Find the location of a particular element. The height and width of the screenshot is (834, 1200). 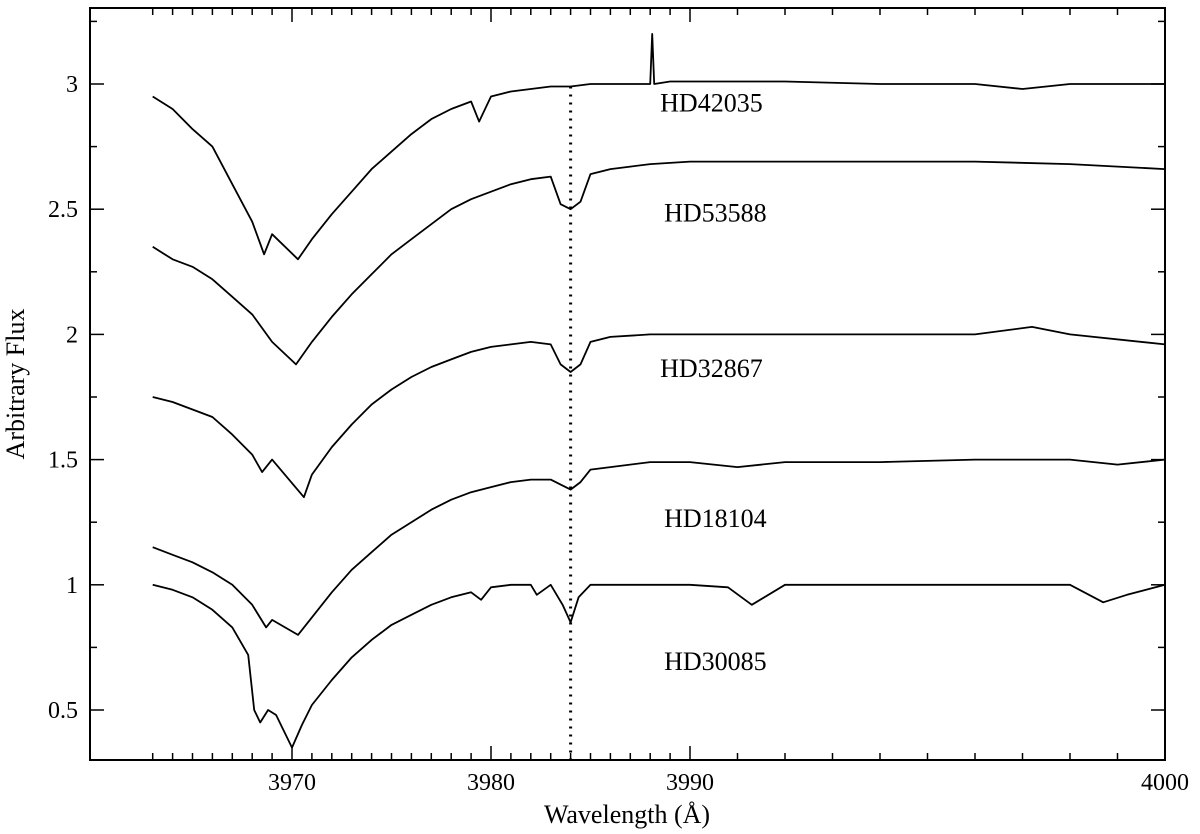

y-tick-label: 0.5 is located at coordinates (63, 711).